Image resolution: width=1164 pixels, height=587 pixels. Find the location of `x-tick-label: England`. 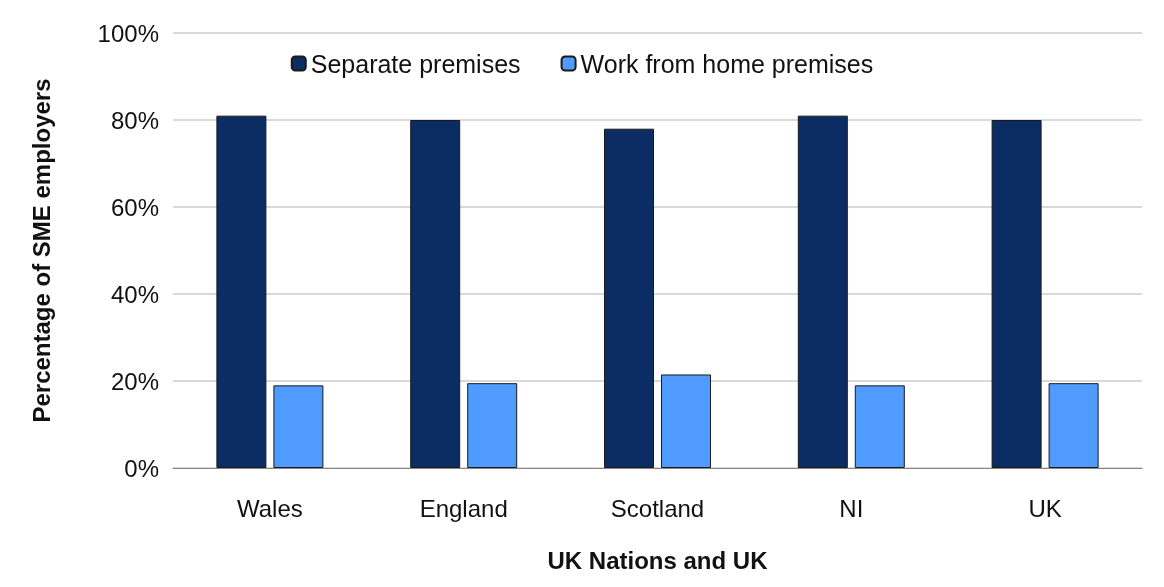

x-tick-label: England is located at coordinates (463, 508).